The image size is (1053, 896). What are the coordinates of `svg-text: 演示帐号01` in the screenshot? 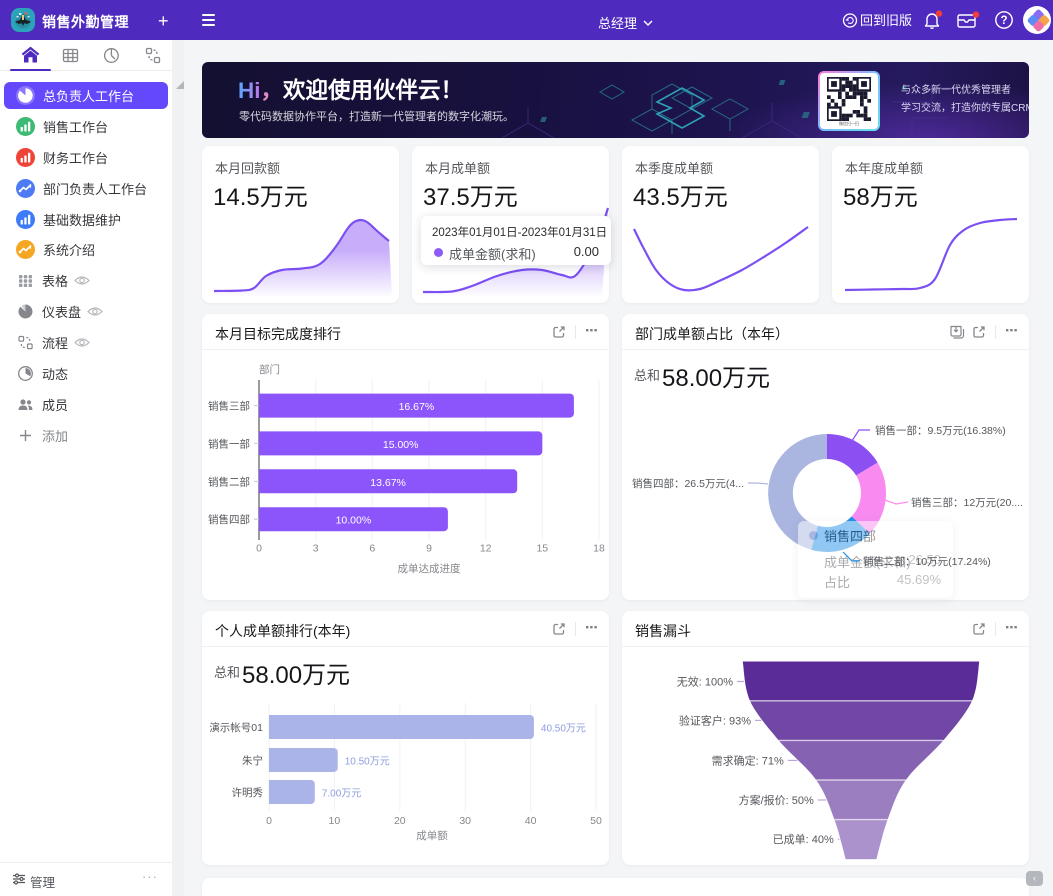 It's located at (236, 727).